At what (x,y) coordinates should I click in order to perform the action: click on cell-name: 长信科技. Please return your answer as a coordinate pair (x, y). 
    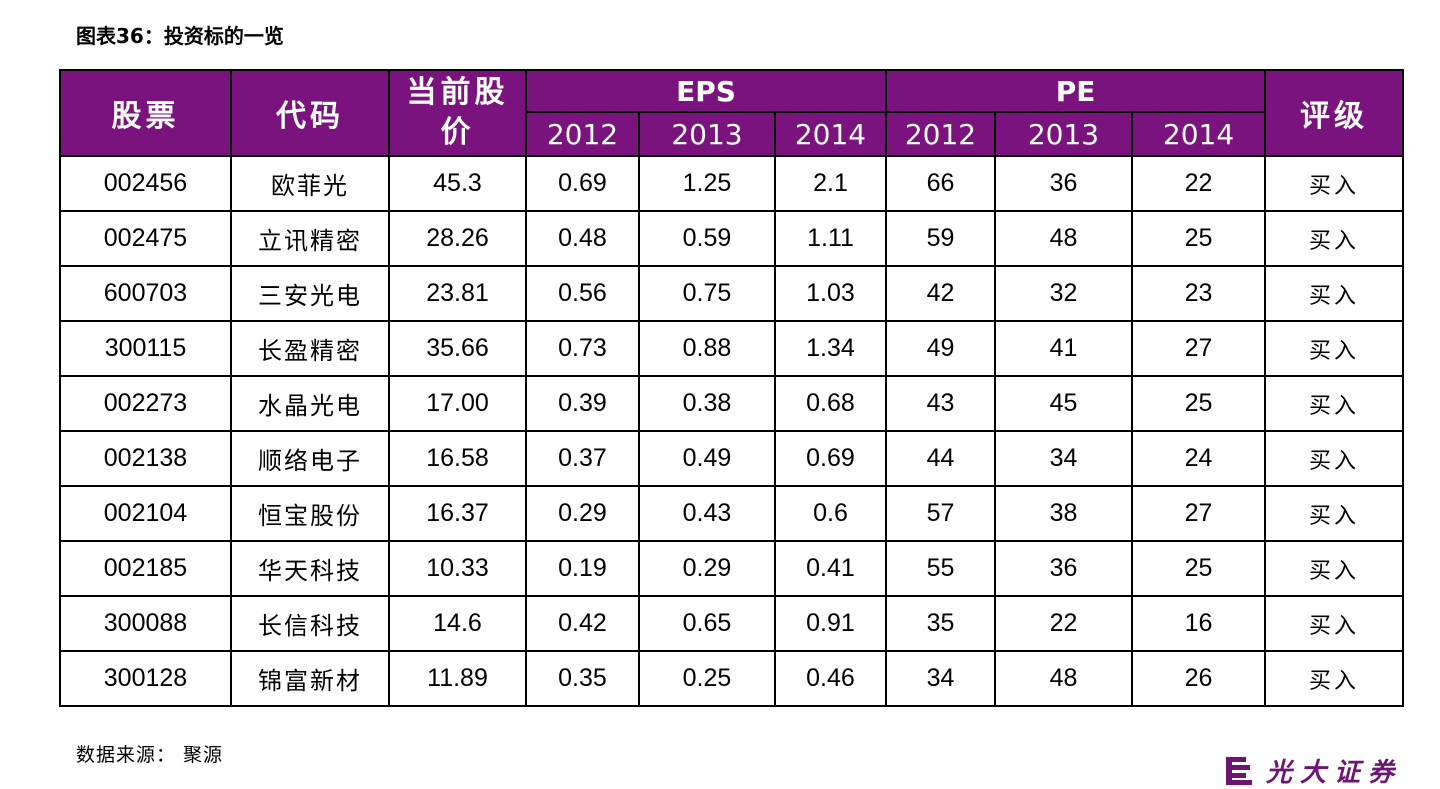
    Looking at the image, I should click on (310, 623).